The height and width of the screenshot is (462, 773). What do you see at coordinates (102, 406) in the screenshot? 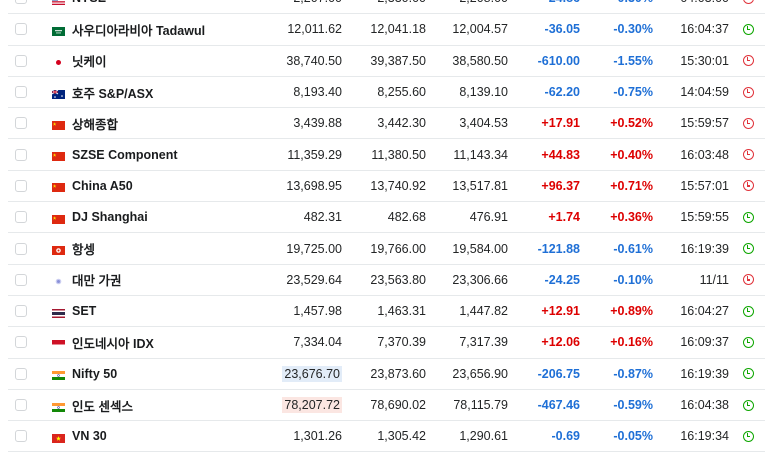
I see `index-name-link: 인도 센섹스` at bounding box center [102, 406].